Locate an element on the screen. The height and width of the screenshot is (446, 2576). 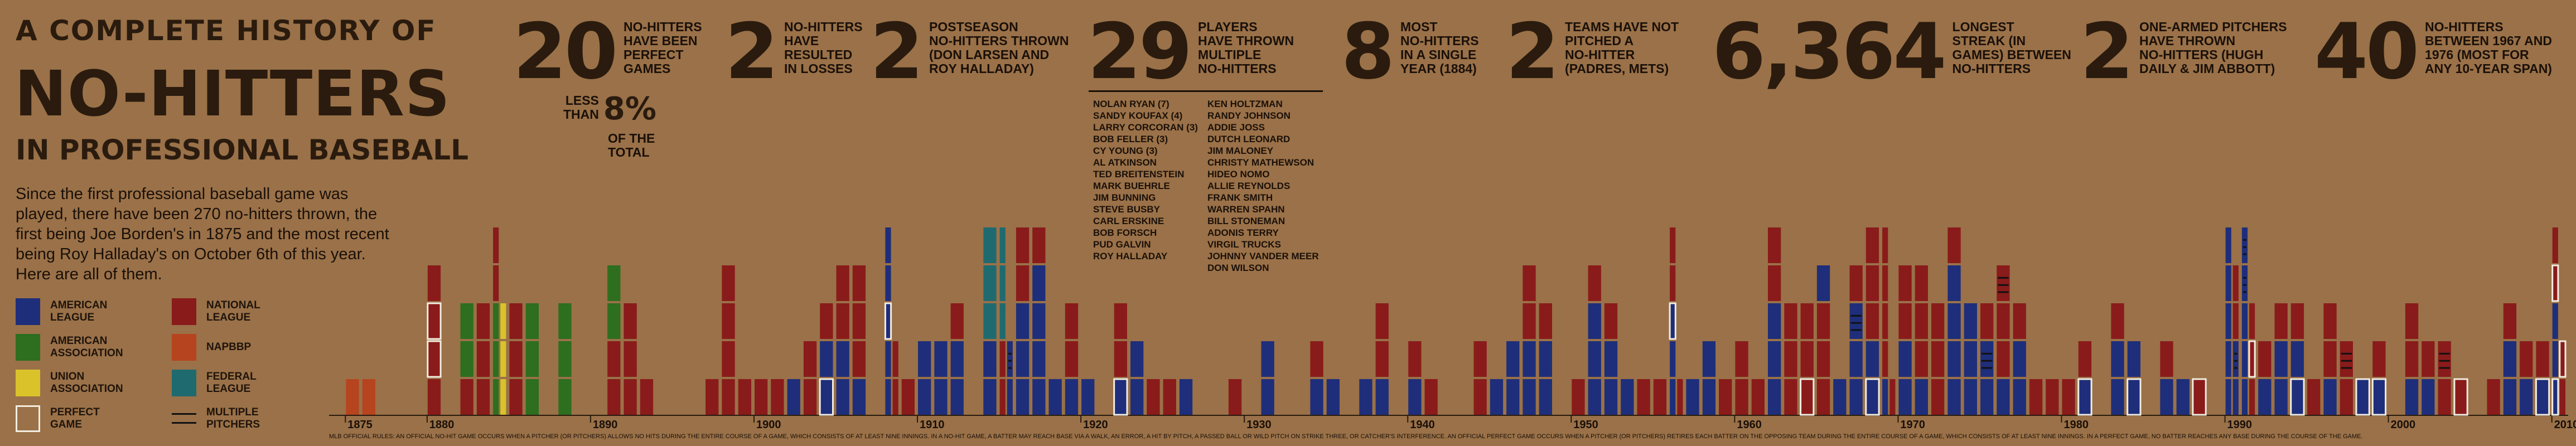
x-tick-label: 1880 is located at coordinates (442, 425).